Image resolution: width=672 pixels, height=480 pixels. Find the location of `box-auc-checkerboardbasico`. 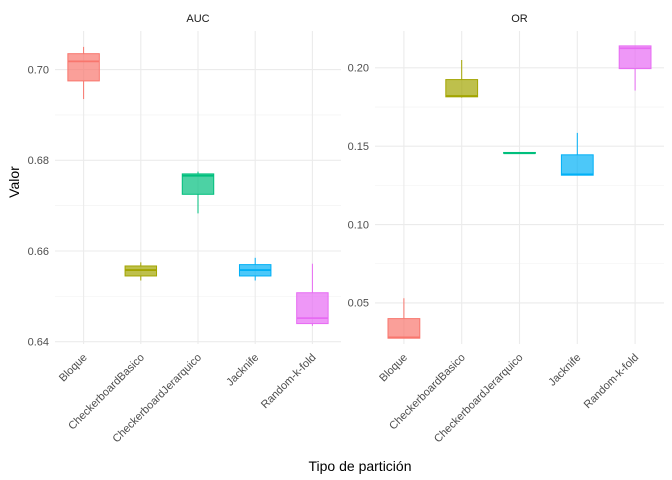

box-auc-checkerboardbasico is located at coordinates (141, 271).